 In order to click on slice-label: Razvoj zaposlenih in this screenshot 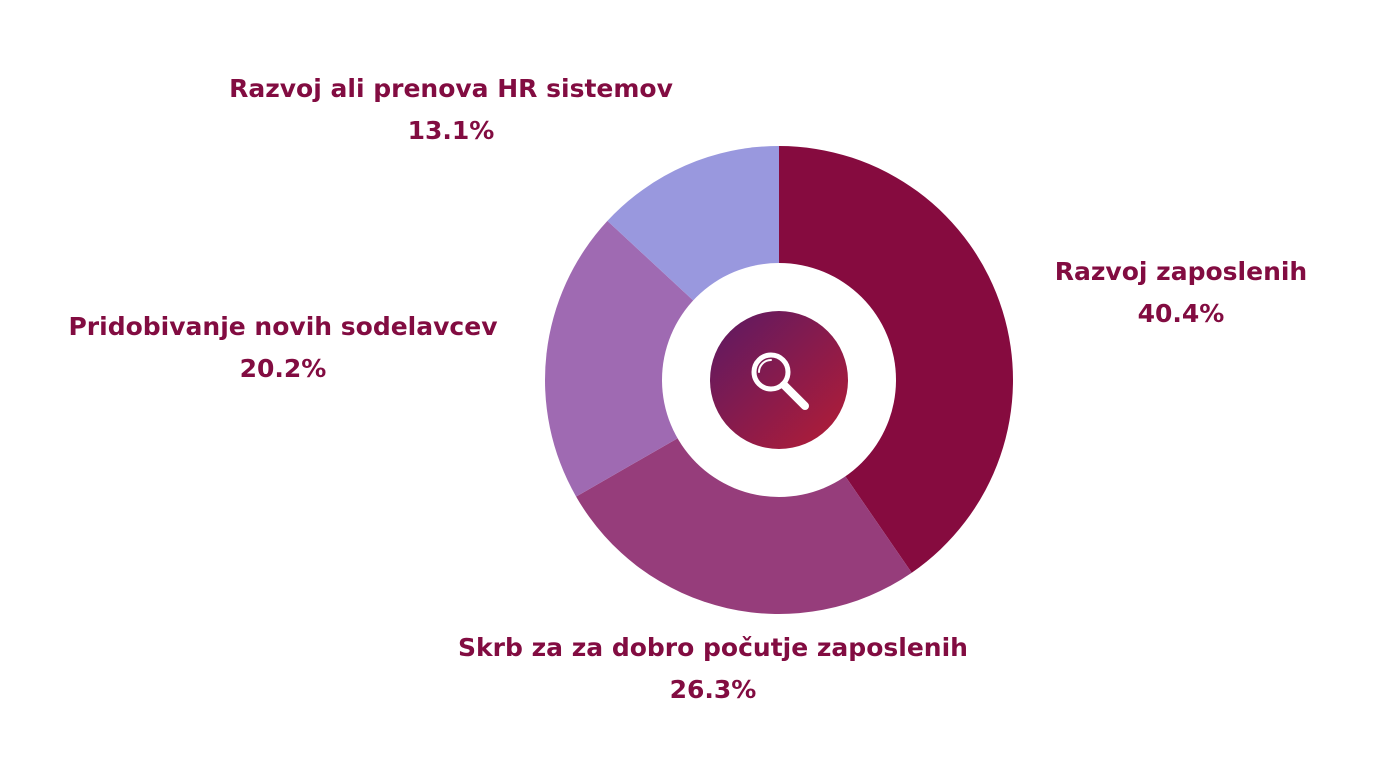, I will do `click(1181, 271)`.